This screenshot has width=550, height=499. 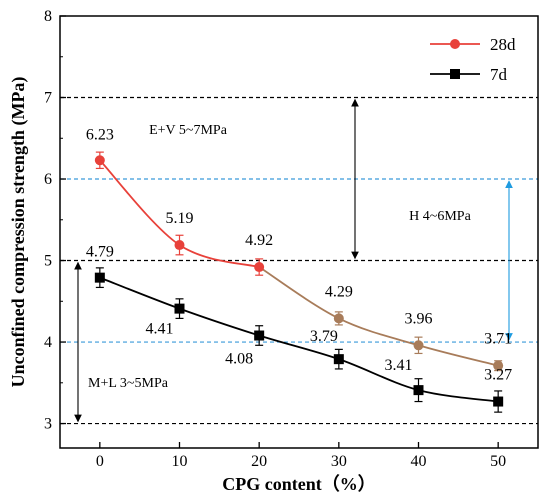 I want to click on data-label-28d-0: 6.23, so click(x=100, y=134).